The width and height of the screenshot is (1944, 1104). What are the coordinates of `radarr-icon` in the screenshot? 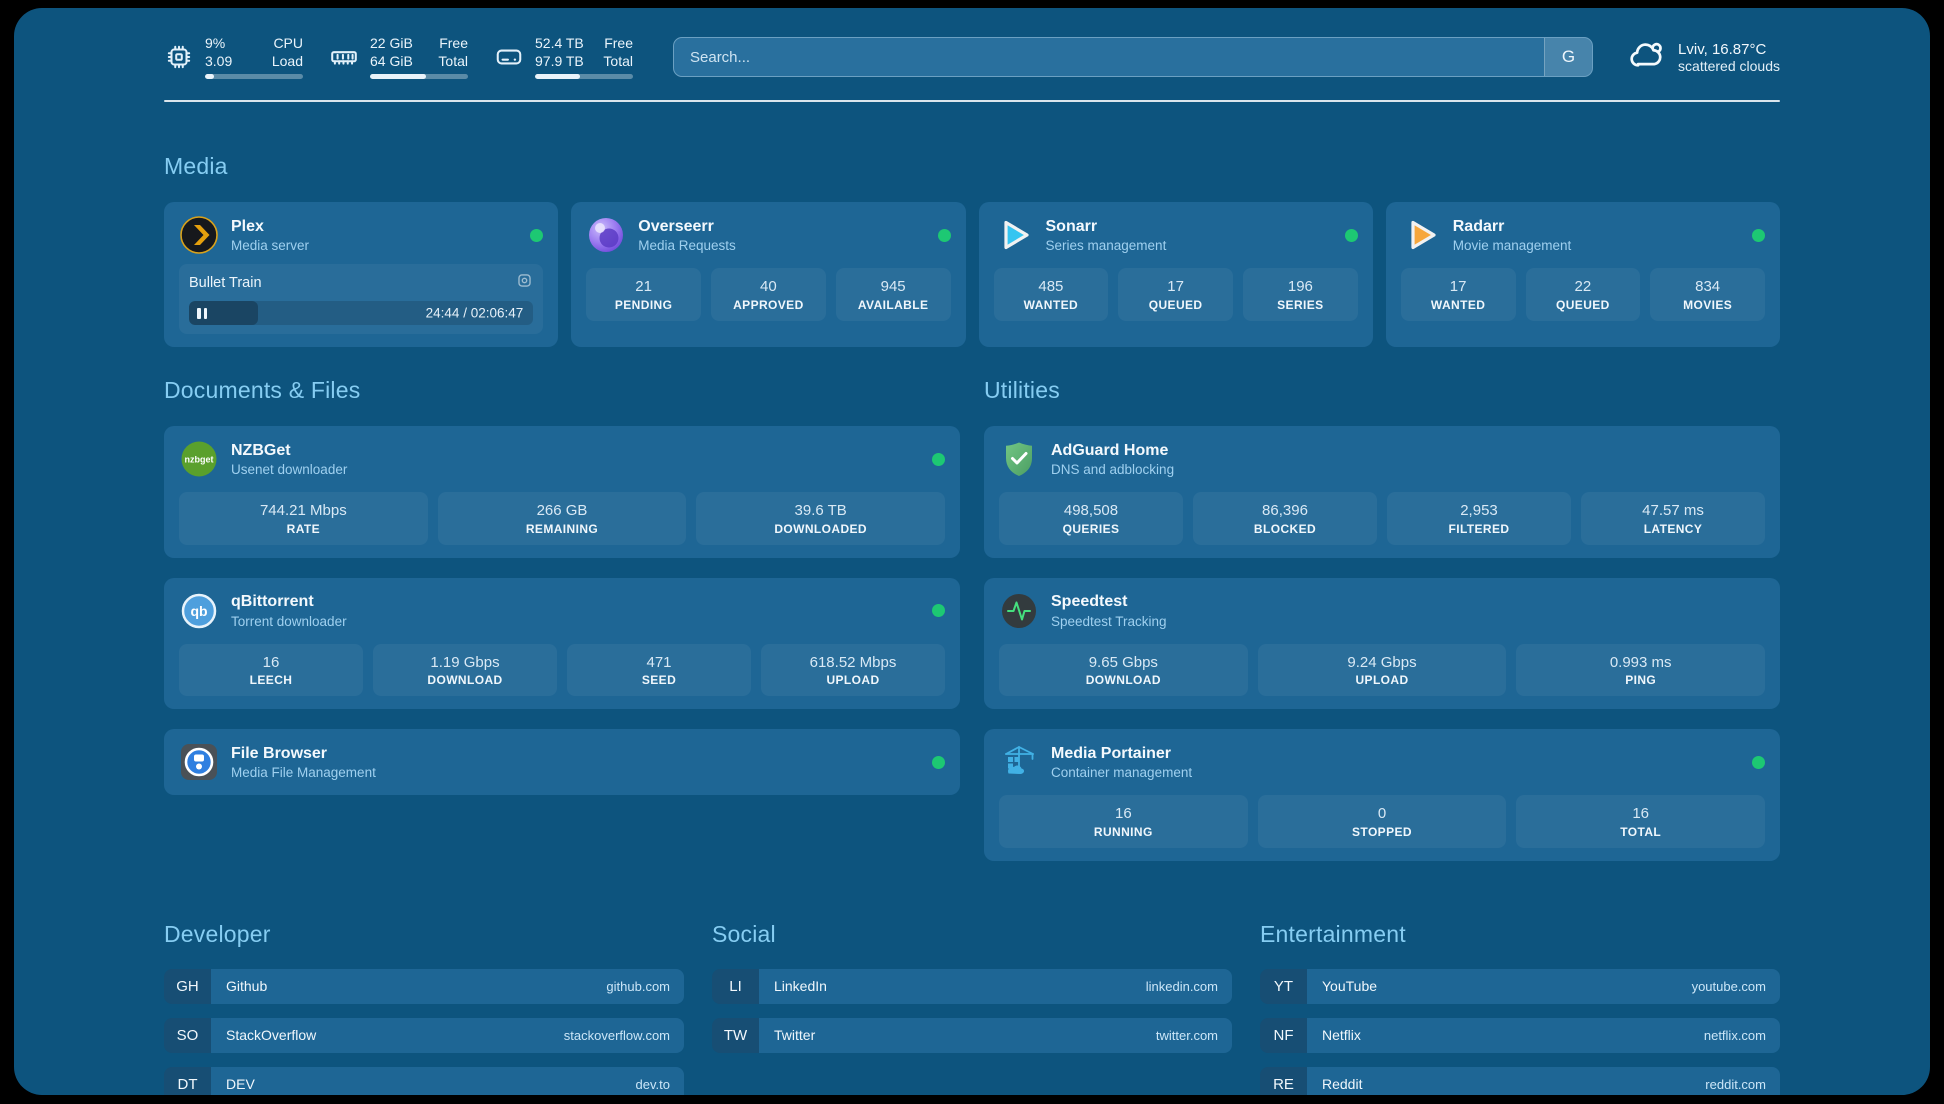 It's located at (1421, 235).